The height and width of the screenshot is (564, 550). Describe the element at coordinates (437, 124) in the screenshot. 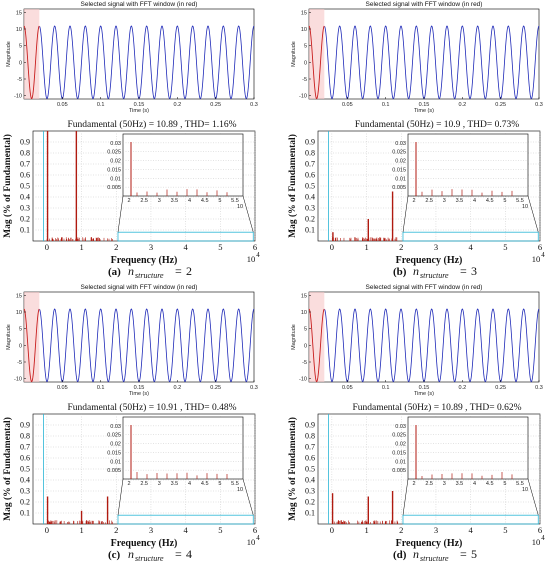

I see `fft-plot-title: Fundamental (50Hz) = 10.9 , THD= 0.73%` at that location.